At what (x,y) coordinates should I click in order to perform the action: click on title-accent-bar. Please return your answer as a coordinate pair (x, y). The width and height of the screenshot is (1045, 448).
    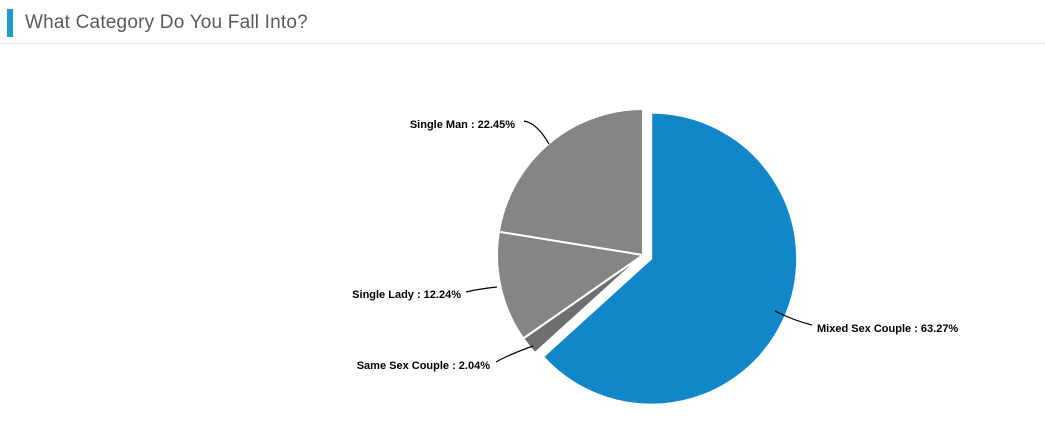
    Looking at the image, I should click on (10, 23).